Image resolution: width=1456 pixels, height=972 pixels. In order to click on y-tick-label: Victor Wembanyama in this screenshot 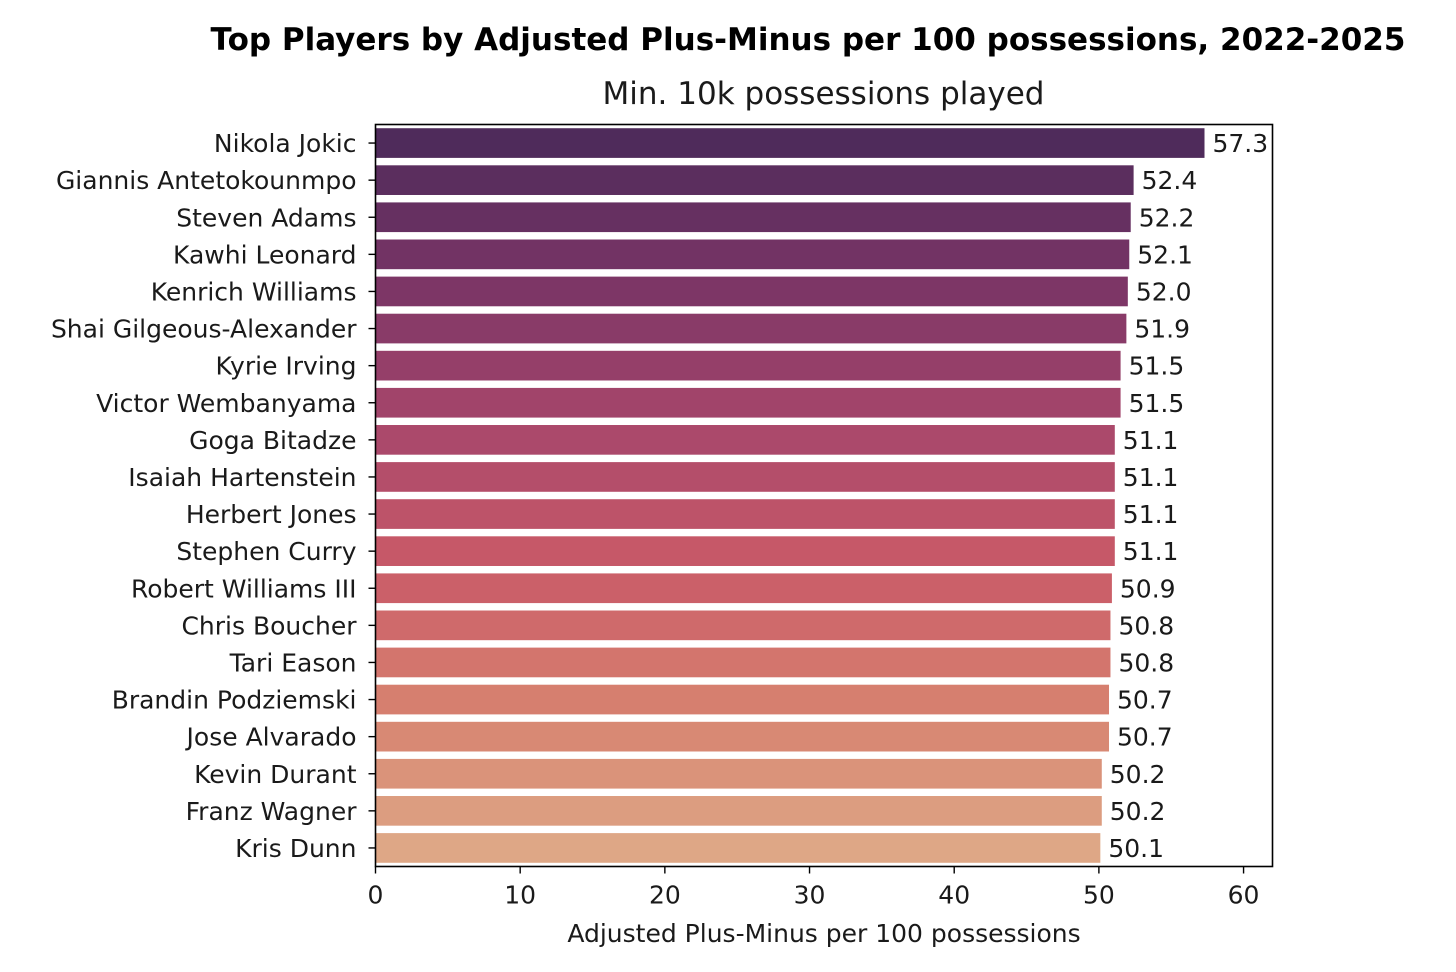, I will do `click(226, 403)`.